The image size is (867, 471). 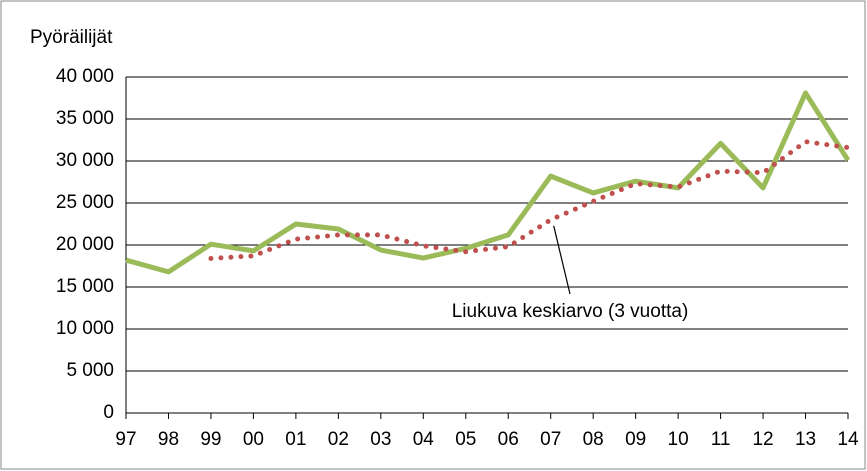 What do you see at coordinates (424, 439) in the screenshot?
I see `x-tick-label: 04` at bounding box center [424, 439].